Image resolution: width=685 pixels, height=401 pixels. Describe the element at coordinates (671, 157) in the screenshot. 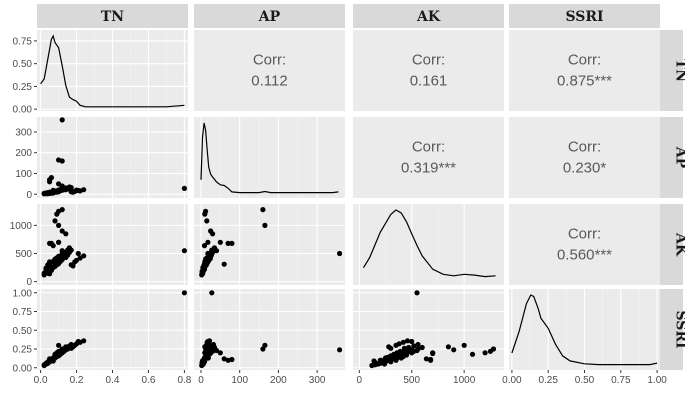

I see `strip-right-ap` at that location.